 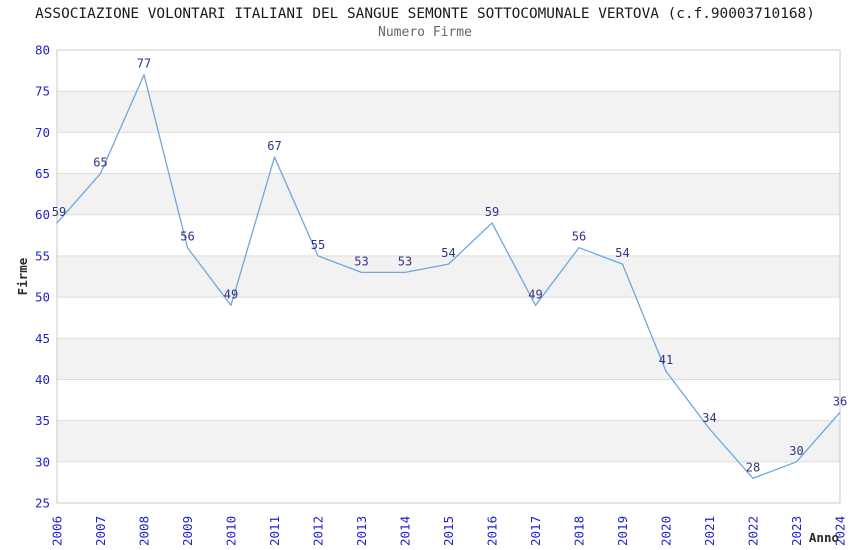 What do you see at coordinates (42, 461) in the screenshot?
I see `y-tick-label: 30` at bounding box center [42, 461].